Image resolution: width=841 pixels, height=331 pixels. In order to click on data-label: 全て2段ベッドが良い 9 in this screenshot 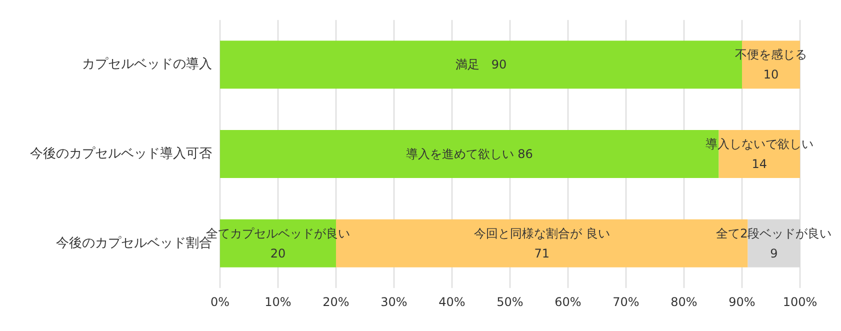, I will do `click(774, 243)`.